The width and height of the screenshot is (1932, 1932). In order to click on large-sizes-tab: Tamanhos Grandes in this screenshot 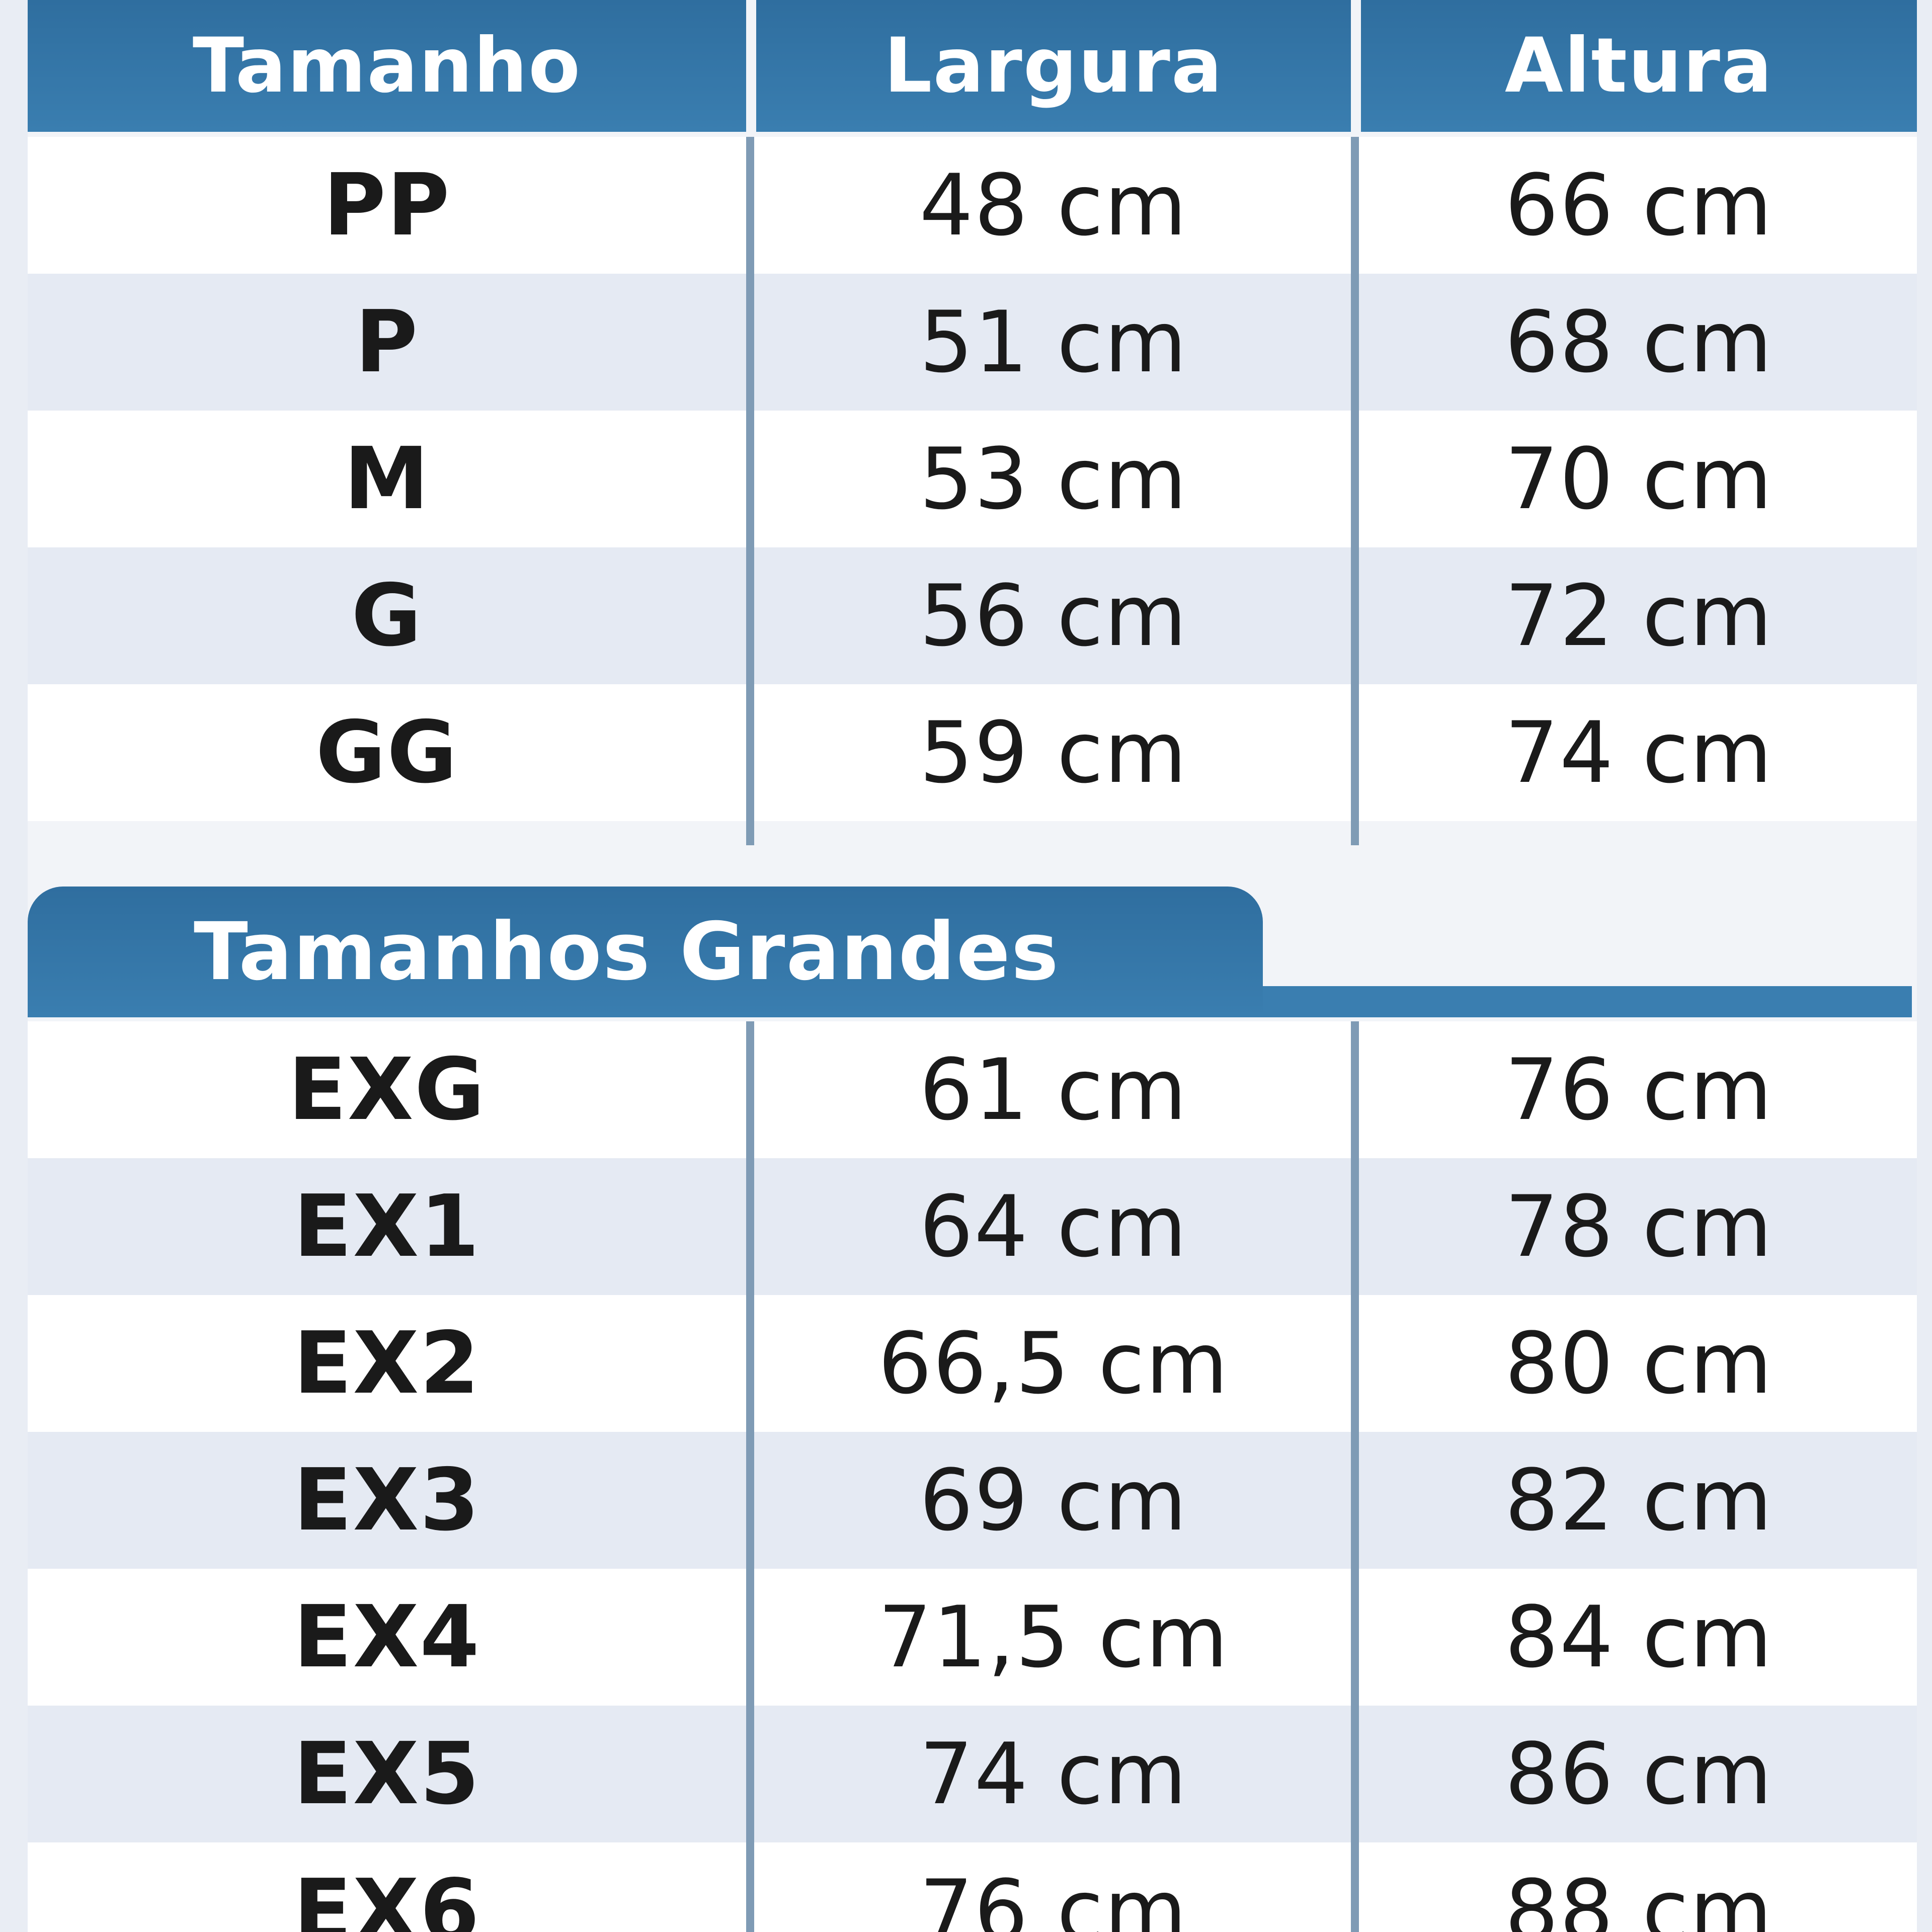, I will do `click(645, 952)`.